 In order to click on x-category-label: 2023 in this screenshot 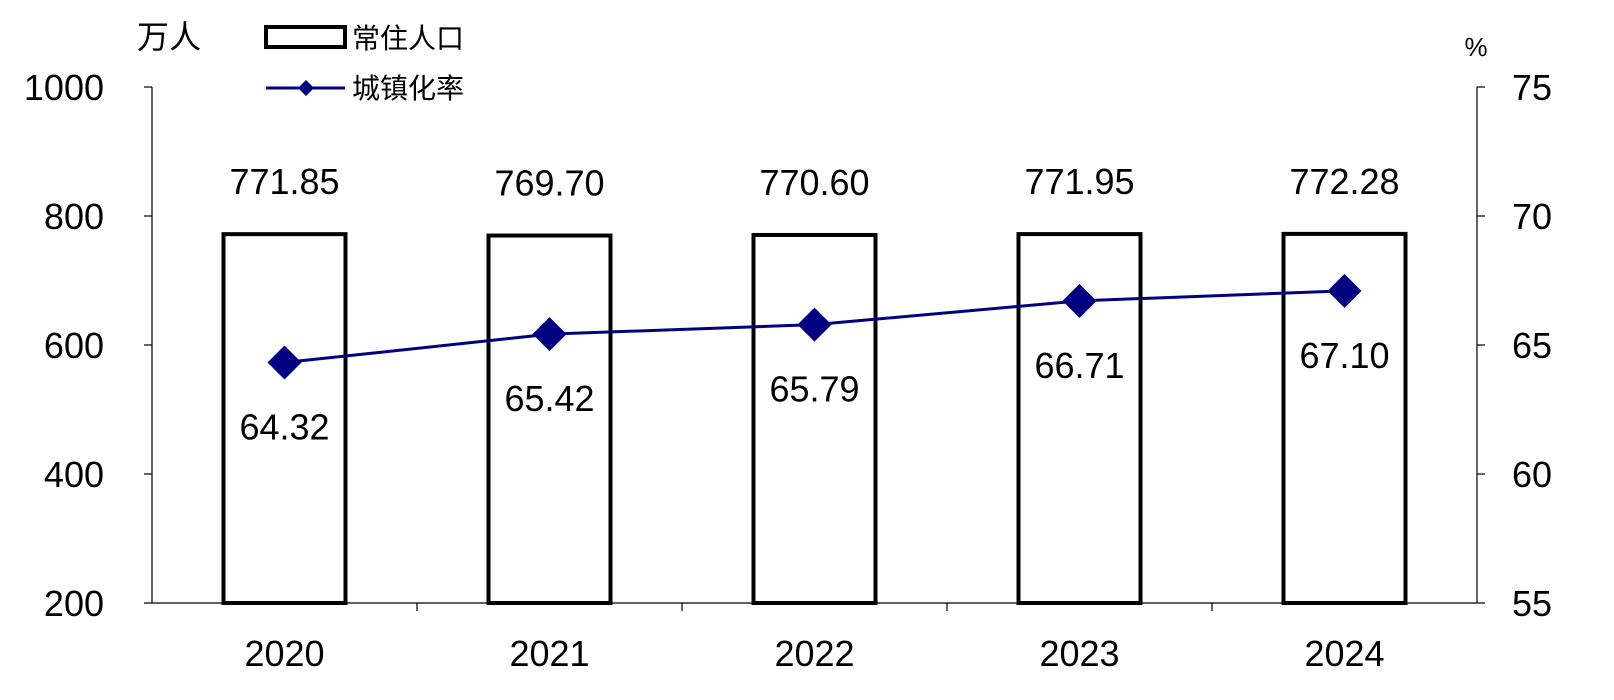, I will do `click(1079, 653)`.